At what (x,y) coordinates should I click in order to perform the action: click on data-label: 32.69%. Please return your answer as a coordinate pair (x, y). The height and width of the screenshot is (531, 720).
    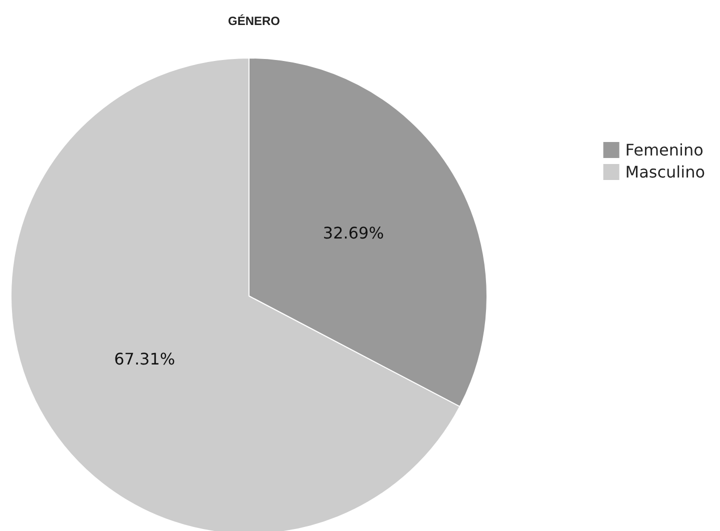
    Looking at the image, I should click on (353, 232).